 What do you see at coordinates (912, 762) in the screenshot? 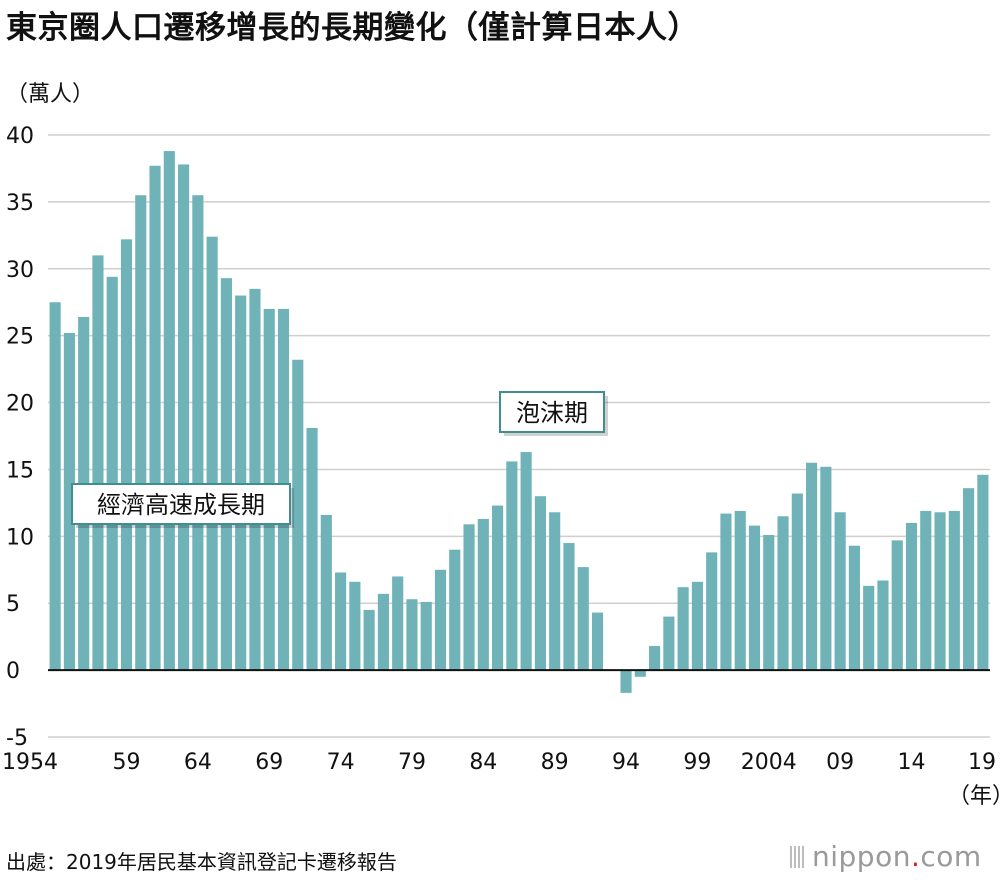
I see `x-tick-label: 14` at bounding box center [912, 762].